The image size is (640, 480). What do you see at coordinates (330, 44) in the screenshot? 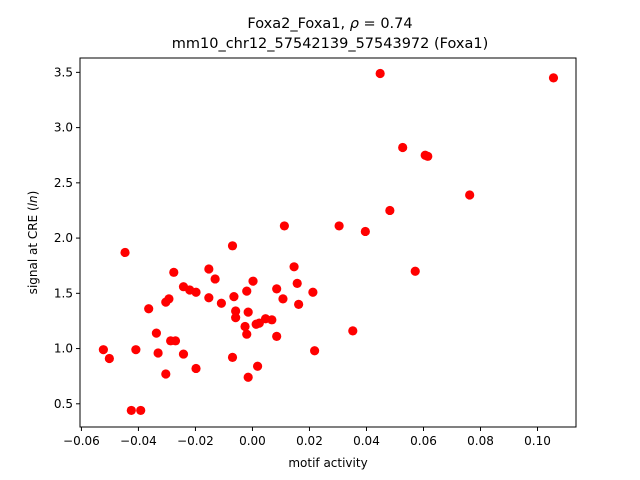
I see `chart-title-line2: mm10_chr12_57542139_57543972 (Foxa1)` at bounding box center [330, 44].